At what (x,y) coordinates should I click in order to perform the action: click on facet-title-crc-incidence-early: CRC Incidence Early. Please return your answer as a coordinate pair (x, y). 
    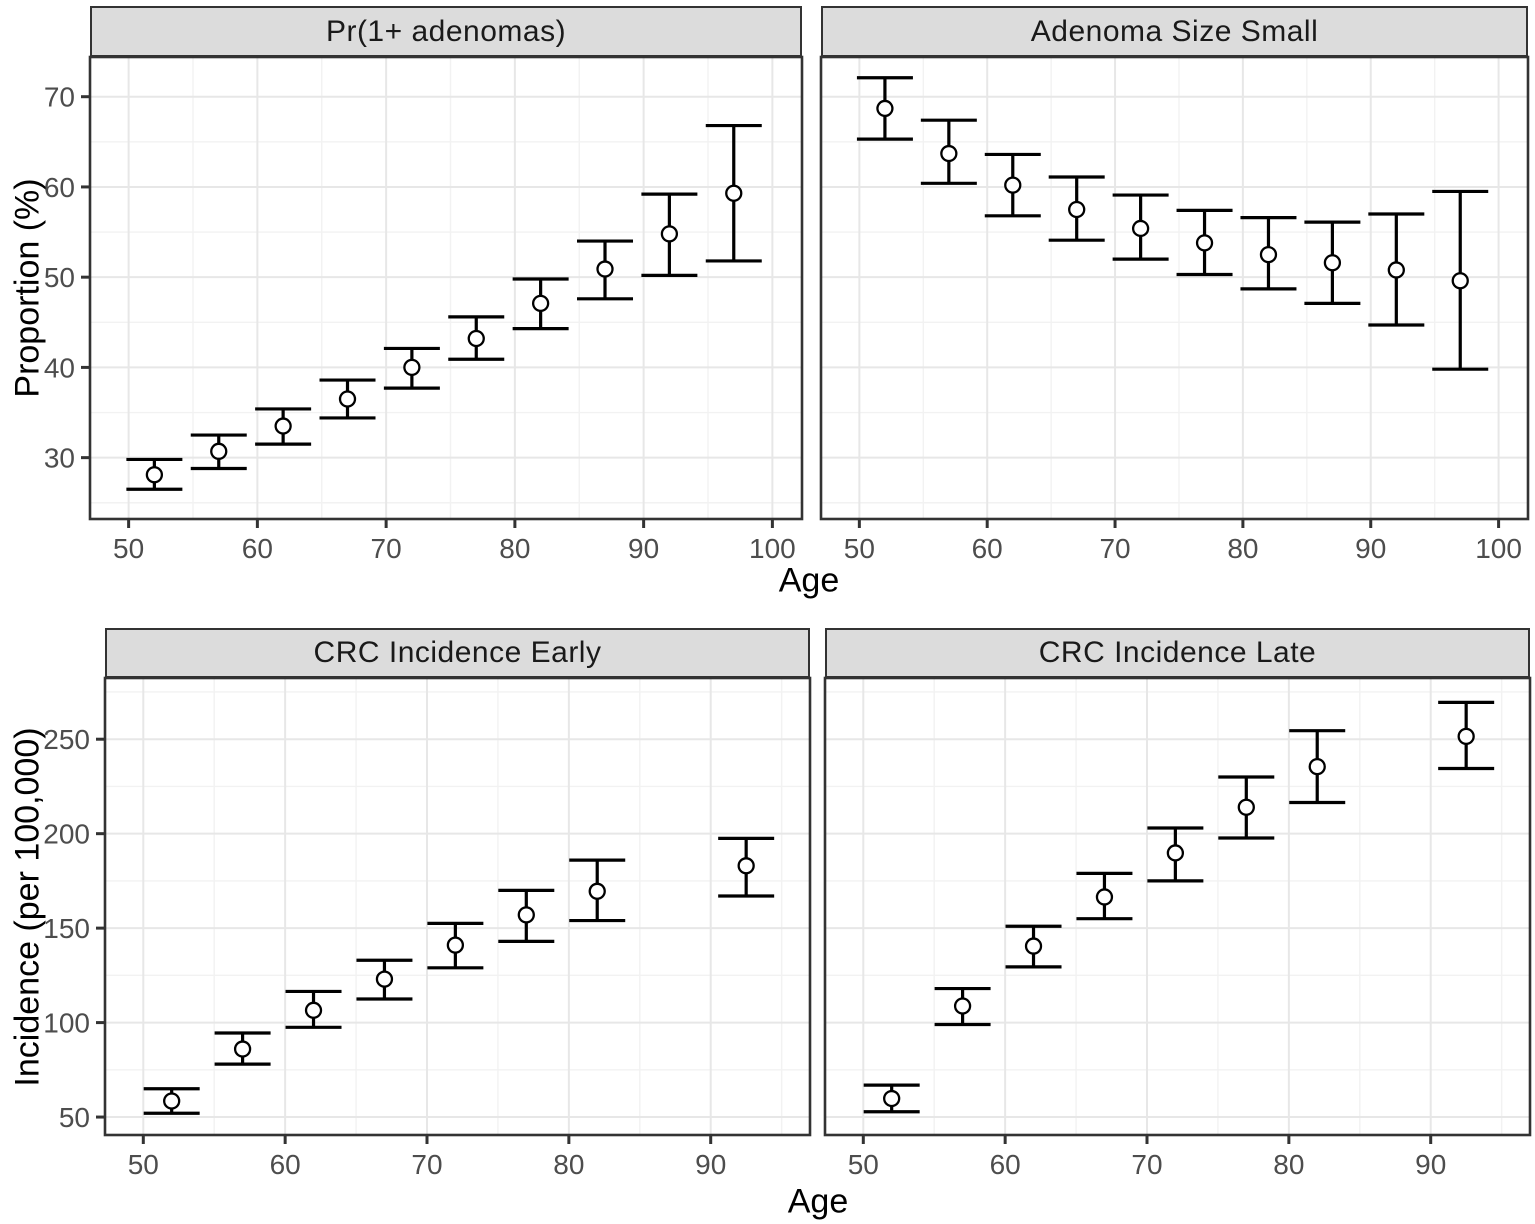
    Looking at the image, I should click on (457, 652).